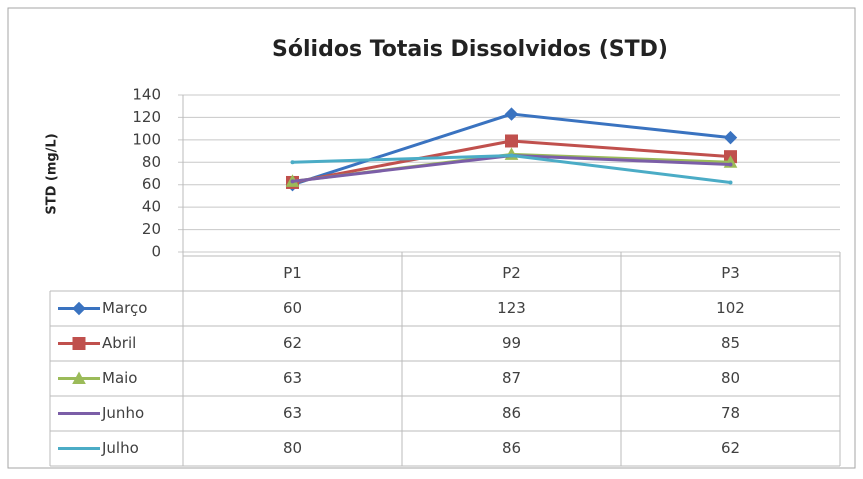 This screenshot has width=863, height=479. I want to click on y-tick-label: 80, so click(151, 162).